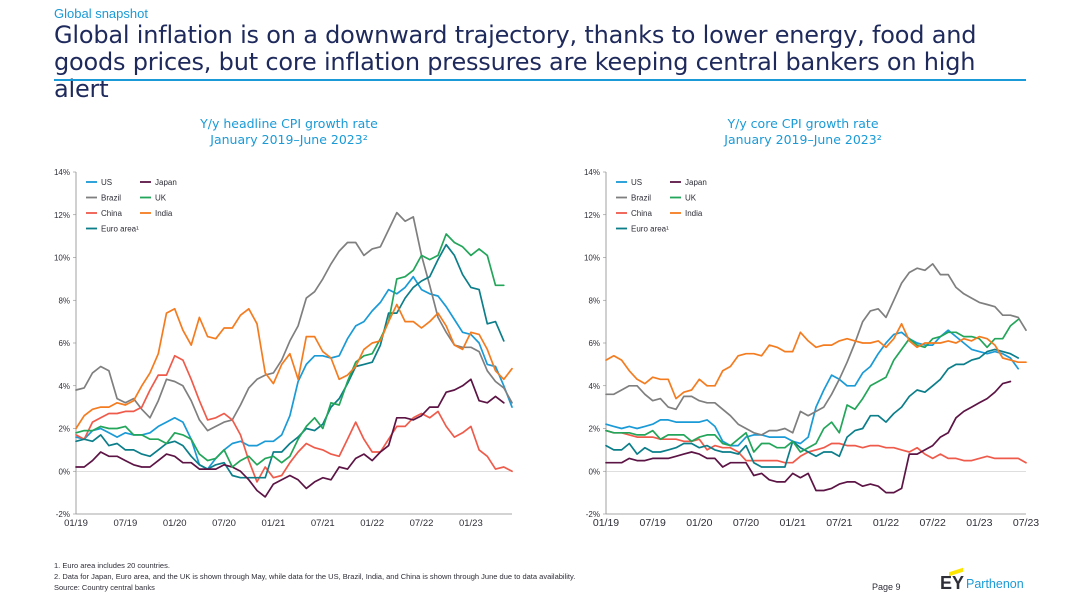 This screenshot has width=1080, height=608. I want to click on chart-subtitle-headline: January 2019–June 2023², so click(289, 139).